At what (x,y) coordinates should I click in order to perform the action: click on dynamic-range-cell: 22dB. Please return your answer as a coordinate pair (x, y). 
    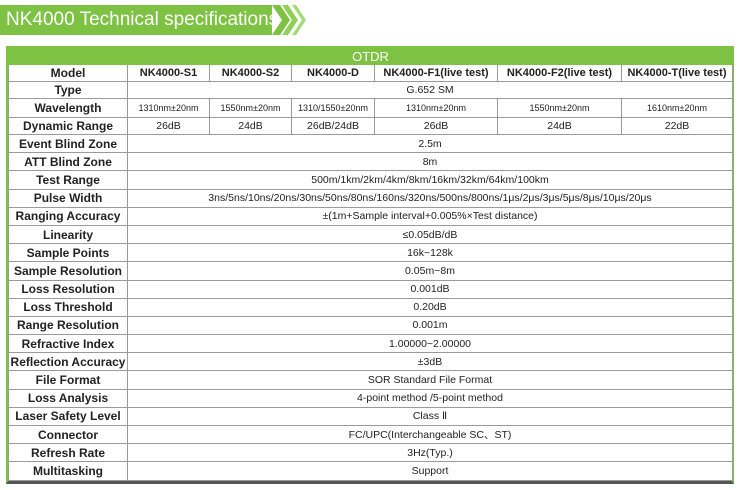
    Looking at the image, I should click on (677, 126).